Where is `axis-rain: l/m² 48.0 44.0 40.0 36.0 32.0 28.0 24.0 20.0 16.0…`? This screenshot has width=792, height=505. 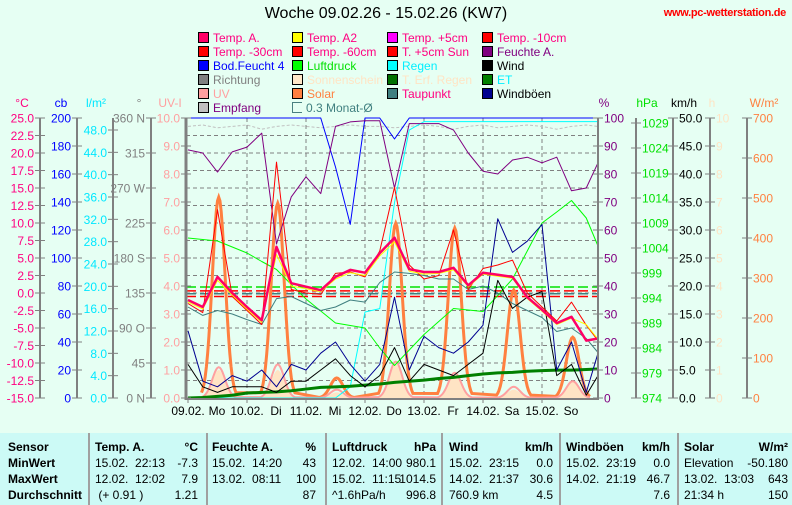 axis-rain: l/m² 48.0 44.0 40.0 36.0 32.0 28.0 24.0 20.0 16.0… is located at coordinates (101, 251).